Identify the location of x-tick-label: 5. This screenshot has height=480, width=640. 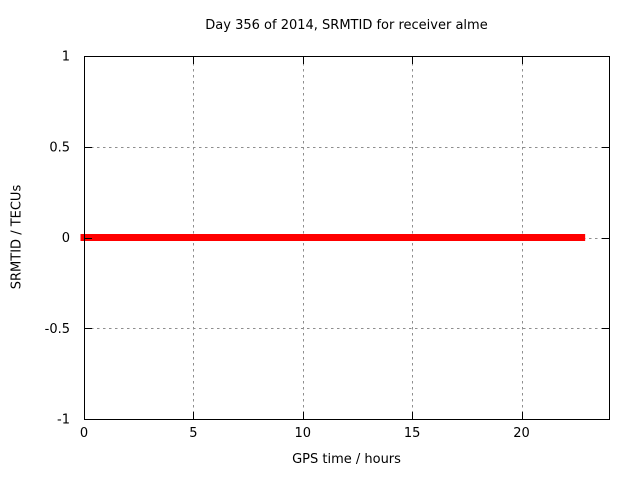
(193, 433).